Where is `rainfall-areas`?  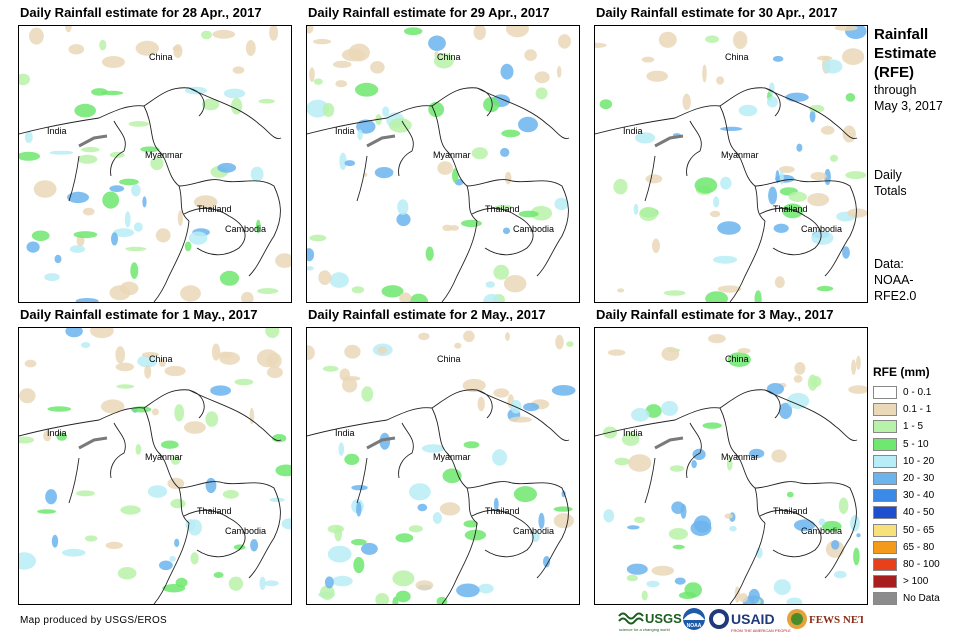
rainfall-areas is located at coordinates (439, 164).